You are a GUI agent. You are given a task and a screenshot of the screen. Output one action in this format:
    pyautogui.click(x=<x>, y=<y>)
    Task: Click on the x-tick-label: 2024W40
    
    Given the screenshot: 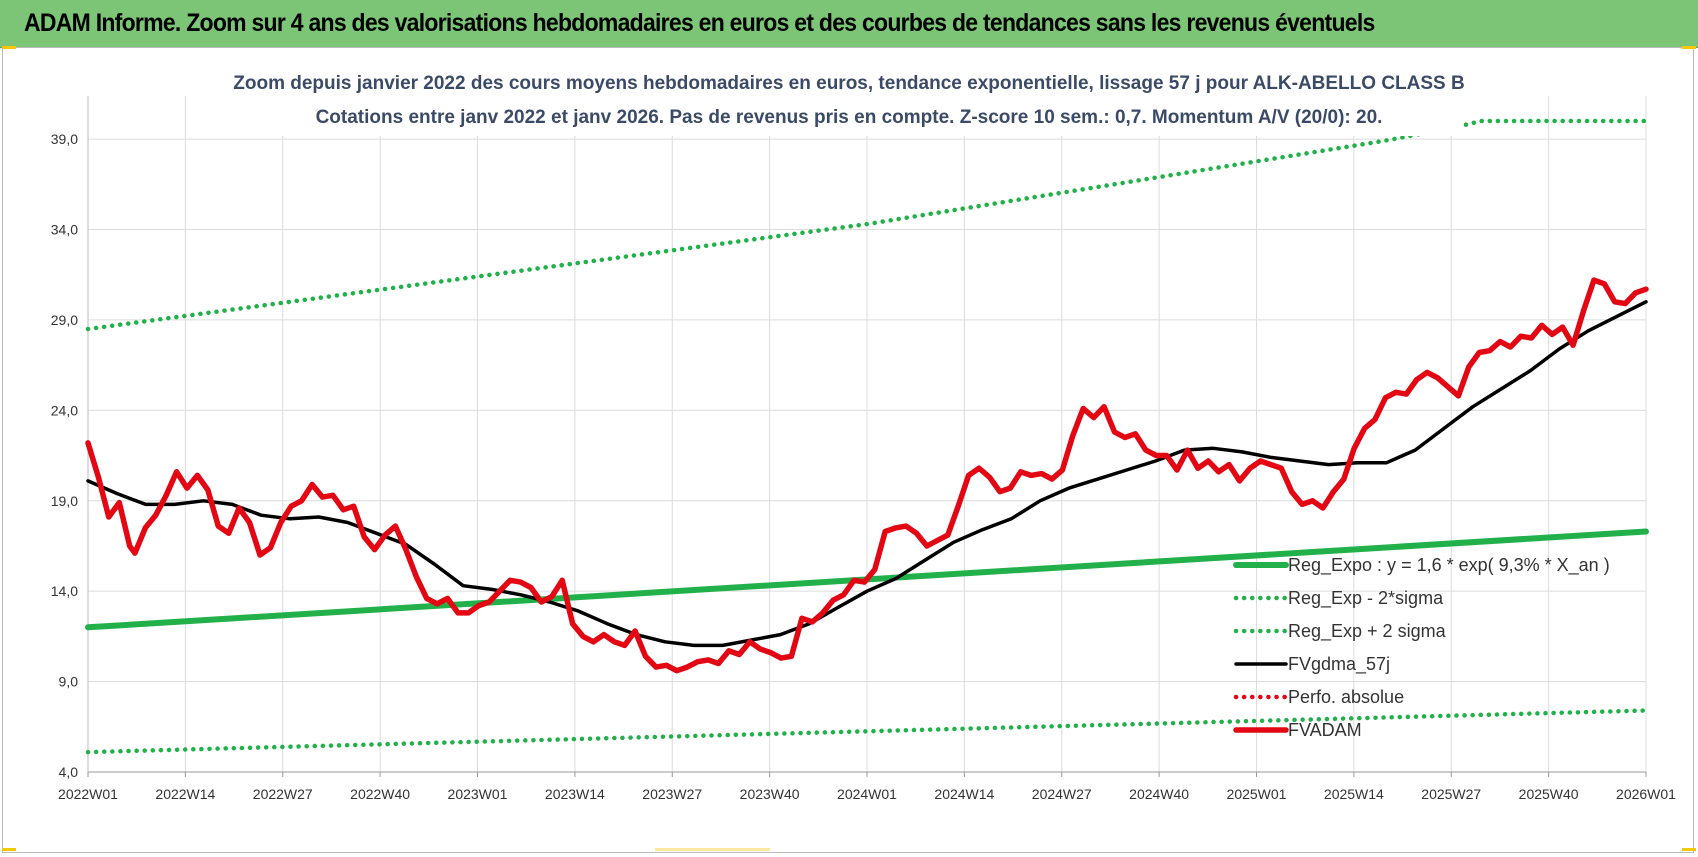 What is the action you would take?
    pyautogui.click(x=1159, y=794)
    